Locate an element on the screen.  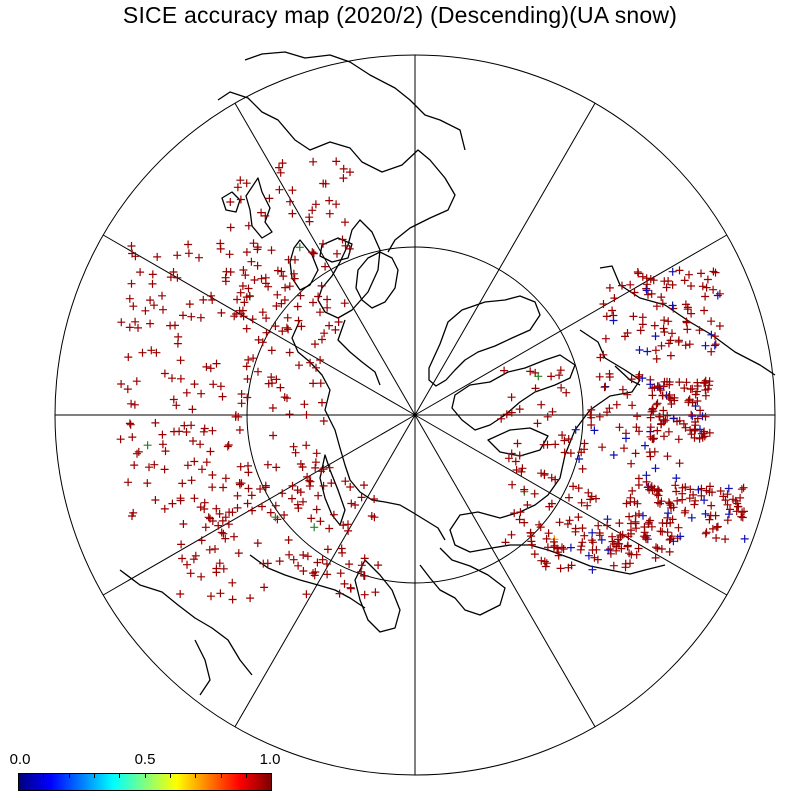
colorbar-max-label: 1.0 is located at coordinates (270, 759).